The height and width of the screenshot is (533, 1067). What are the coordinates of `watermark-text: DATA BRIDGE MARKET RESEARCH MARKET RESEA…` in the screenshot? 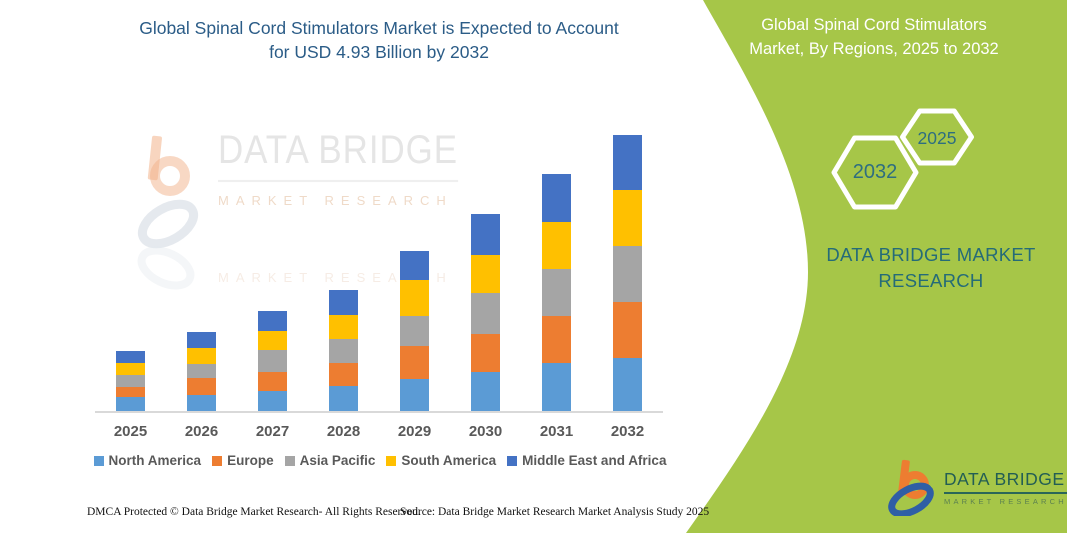 It's located at (348, 213).